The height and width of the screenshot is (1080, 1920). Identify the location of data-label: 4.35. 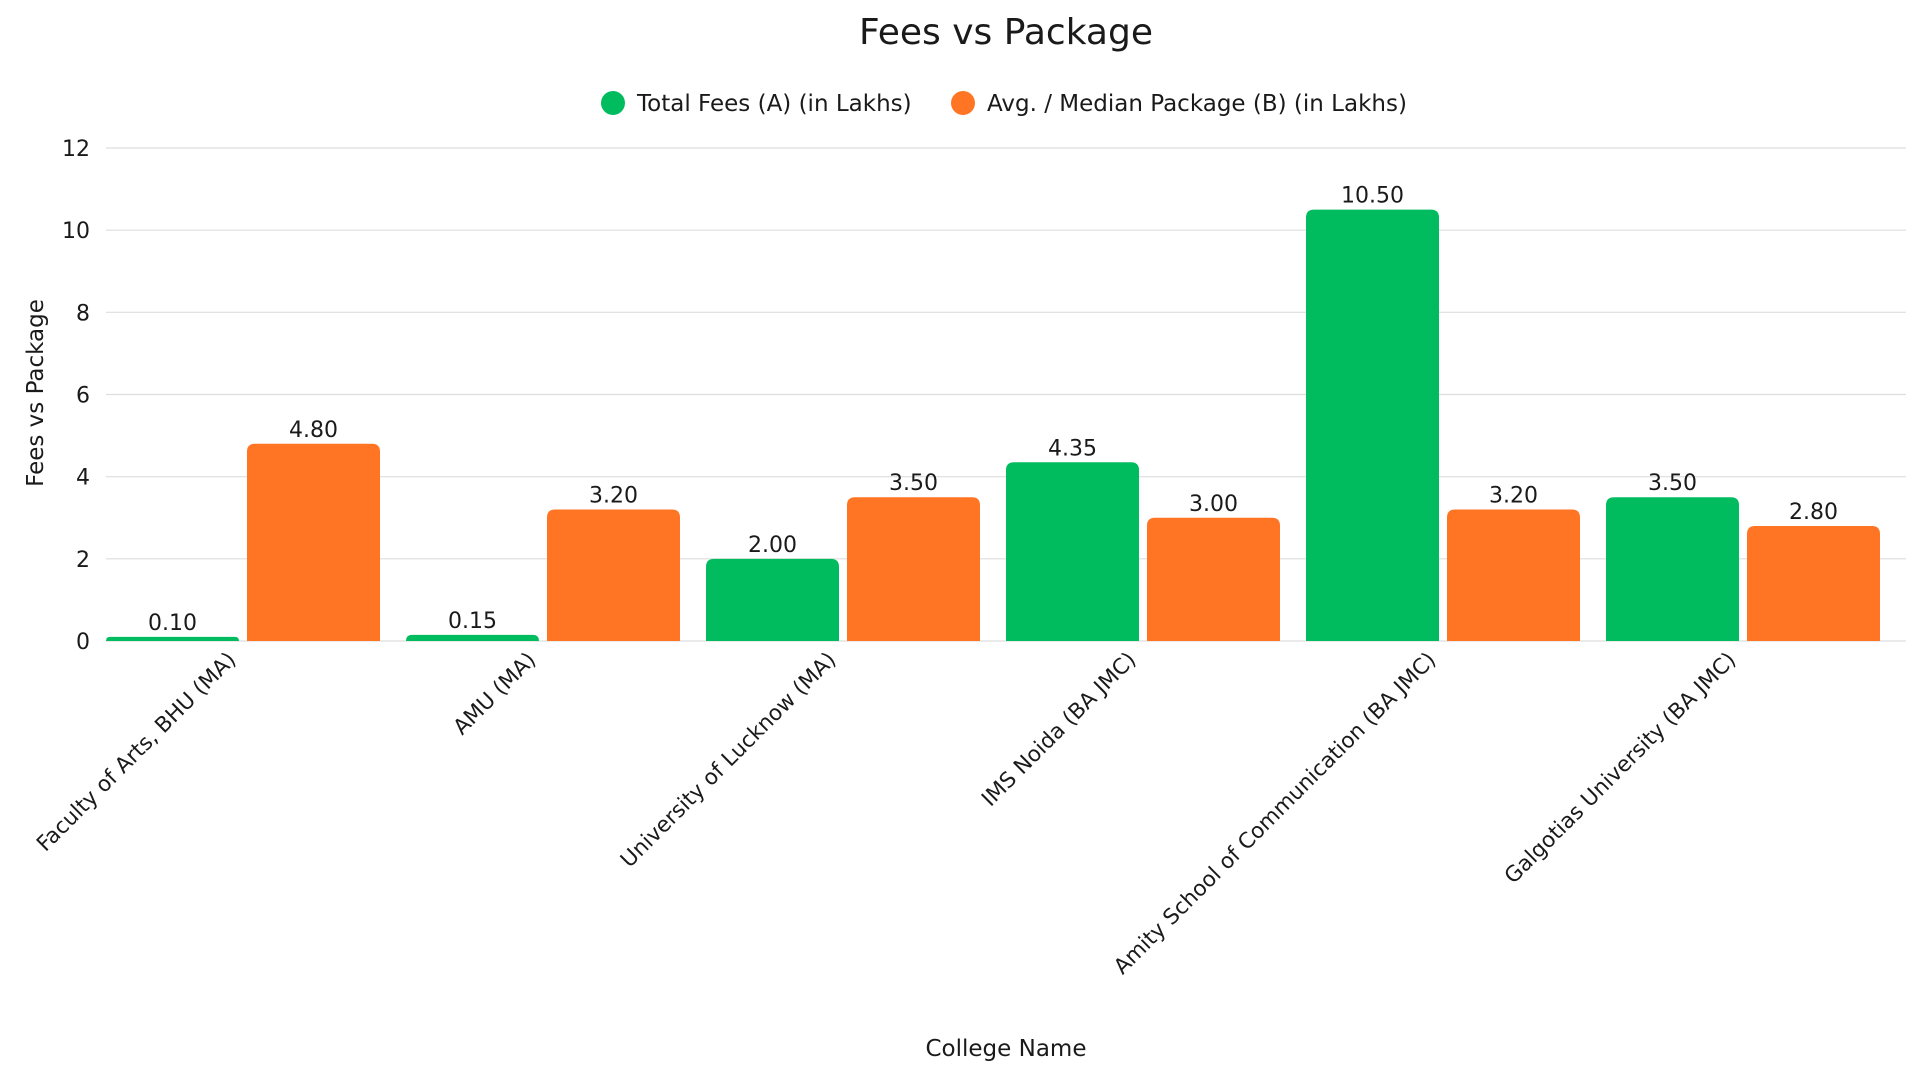
(1072, 448).